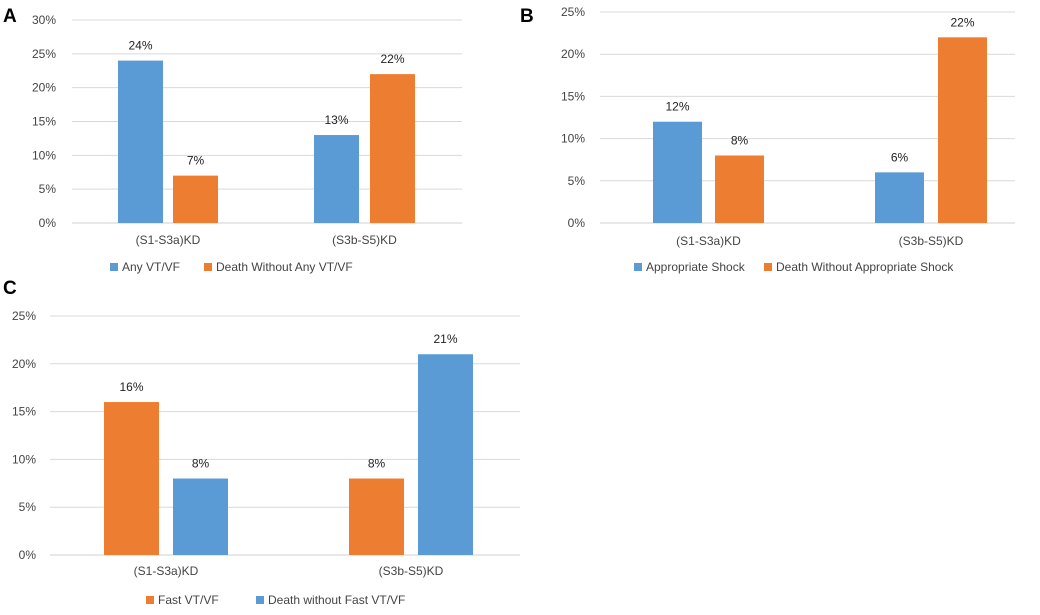  Describe the element at coordinates (708, 241) in the screenshot. I see `panel-b-category-label: (S1-S3a)KD` at that location.